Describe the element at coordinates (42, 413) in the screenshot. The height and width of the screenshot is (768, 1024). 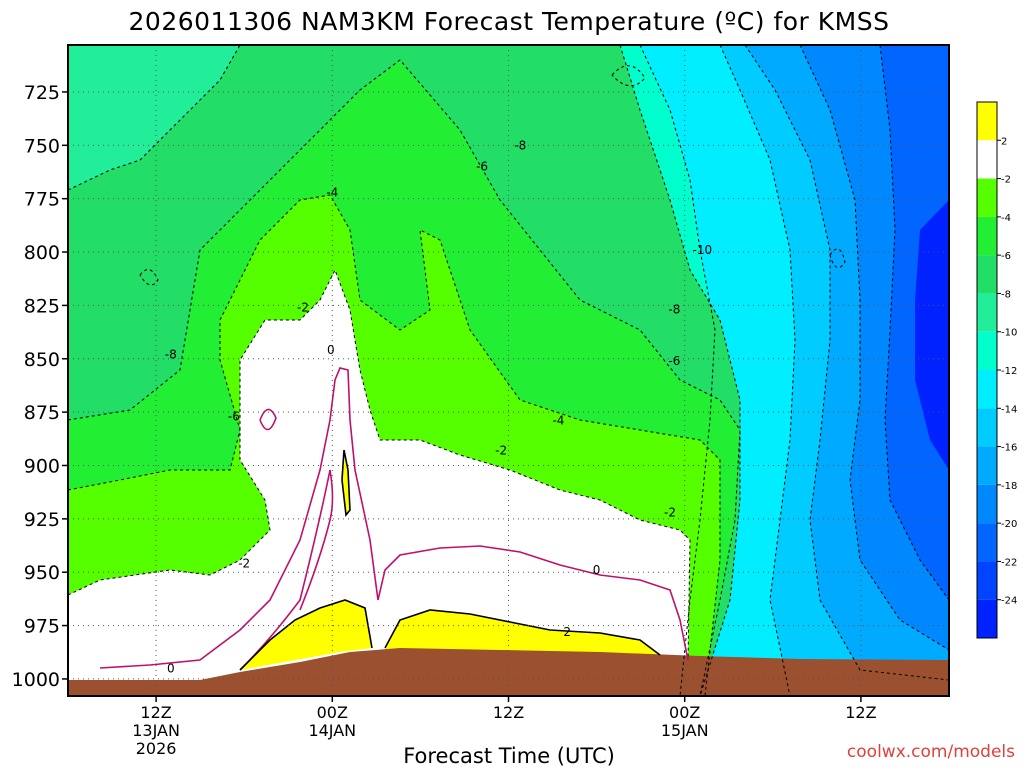
I see `y-tick-label: 875` at that location.